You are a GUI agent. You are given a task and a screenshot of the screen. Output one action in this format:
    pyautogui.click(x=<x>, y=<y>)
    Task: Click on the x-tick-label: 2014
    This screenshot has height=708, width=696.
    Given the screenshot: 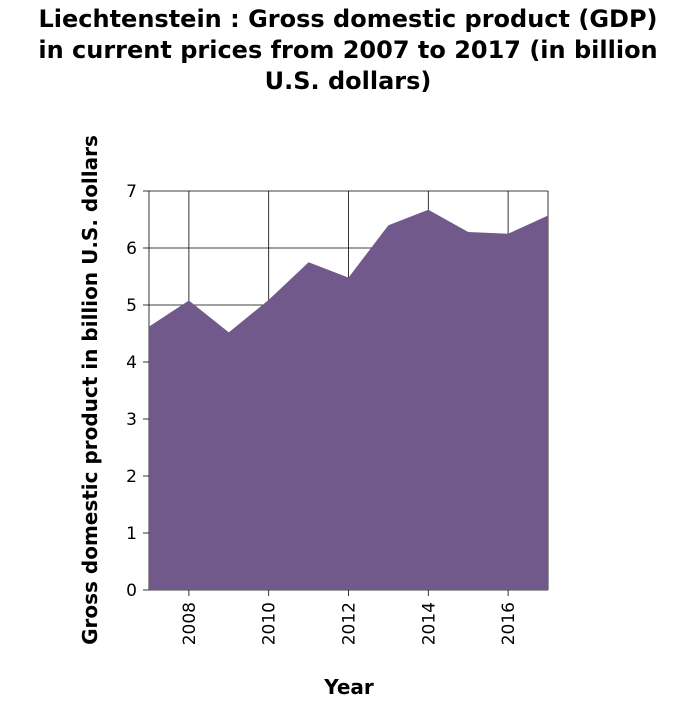 What is the action you would take?
    pyautogui.click(x=429, y=623)
    